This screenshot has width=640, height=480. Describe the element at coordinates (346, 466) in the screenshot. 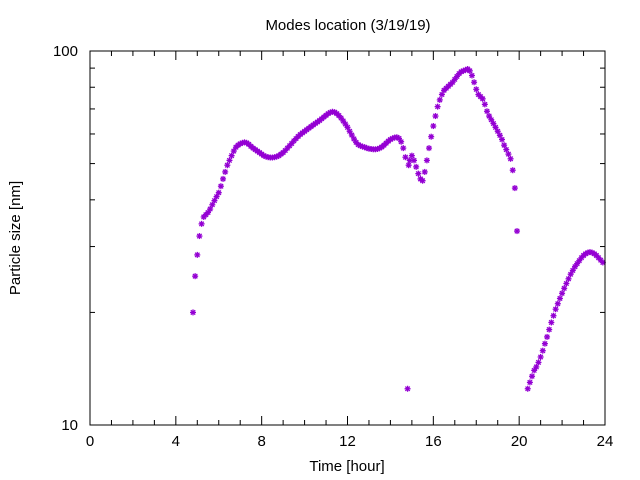

I see `x-axis-label: Time [hour]` at that location.